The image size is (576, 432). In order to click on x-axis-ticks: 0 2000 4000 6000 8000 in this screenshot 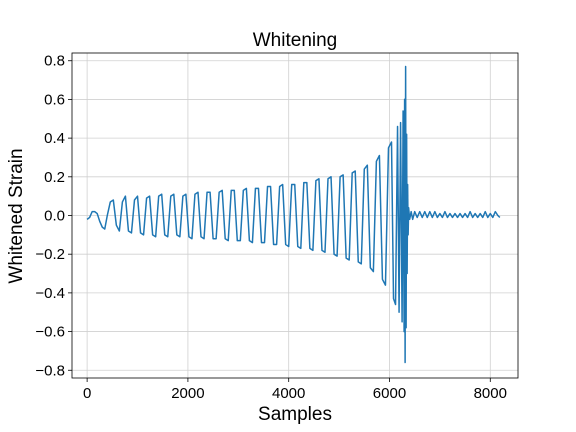, I will do `click(295, 390)`.